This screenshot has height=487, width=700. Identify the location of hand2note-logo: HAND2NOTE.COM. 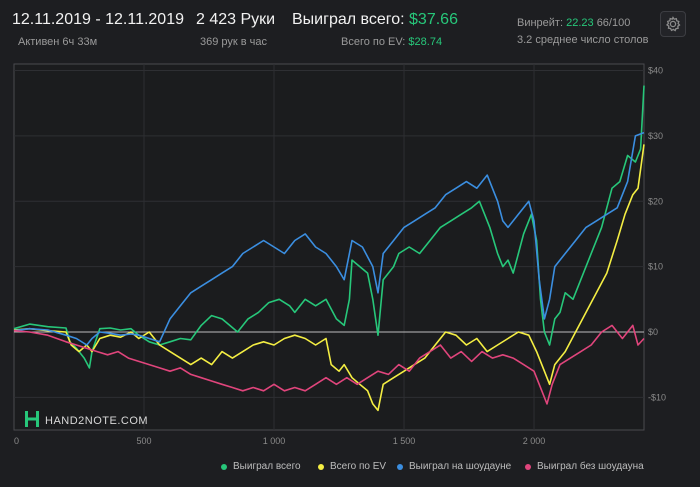
(86, 420).